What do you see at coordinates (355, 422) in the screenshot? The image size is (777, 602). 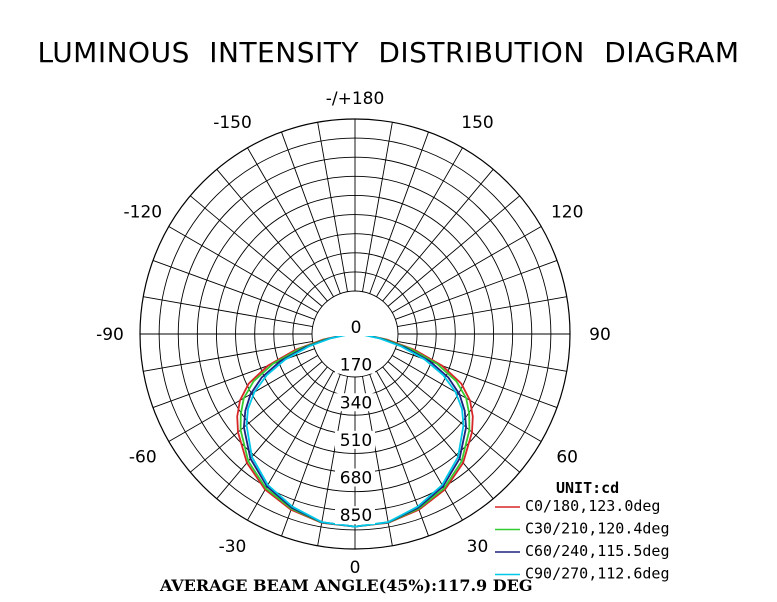 I see `radial-tick-labels: 0 170 340 510 680 850` at bounding box center [355, 422].